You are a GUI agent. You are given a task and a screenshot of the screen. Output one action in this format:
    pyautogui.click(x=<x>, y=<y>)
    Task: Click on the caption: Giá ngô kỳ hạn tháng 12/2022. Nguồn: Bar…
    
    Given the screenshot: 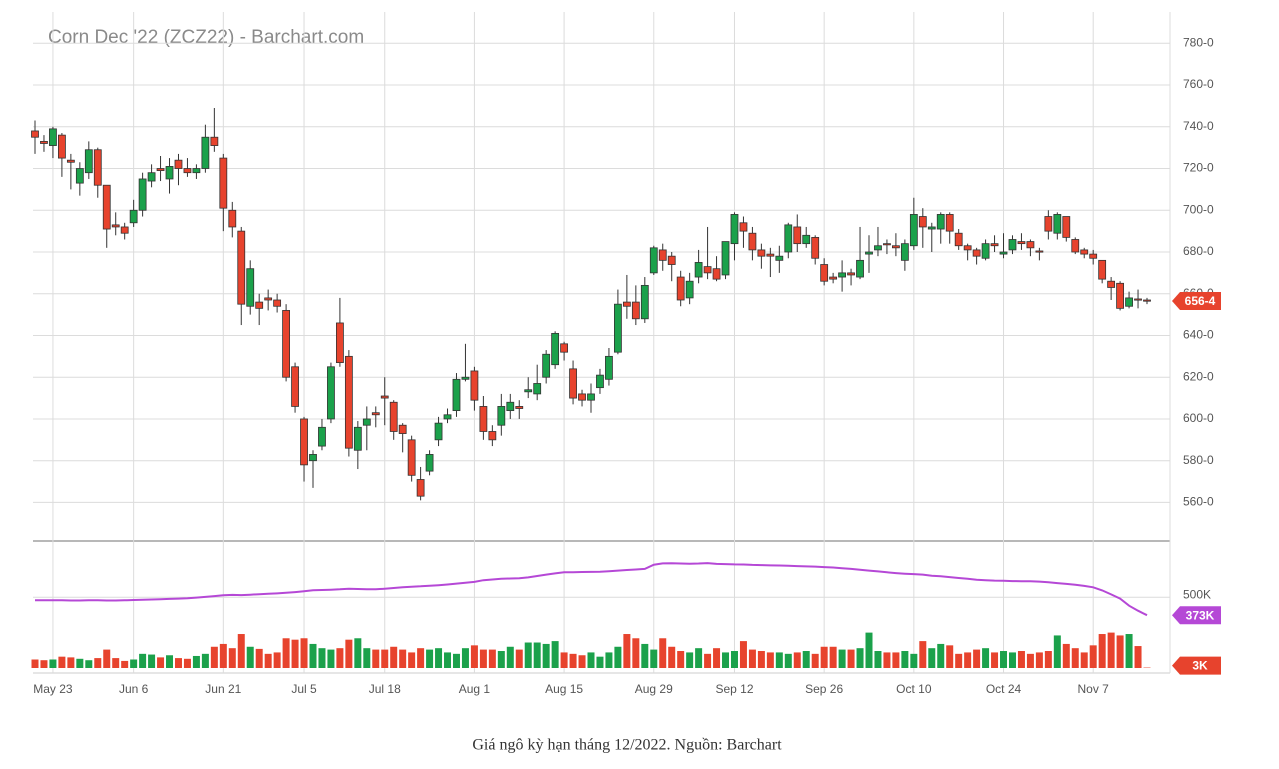 What is the action you would take?
    pyautogui.click(x=627, y=745)
    